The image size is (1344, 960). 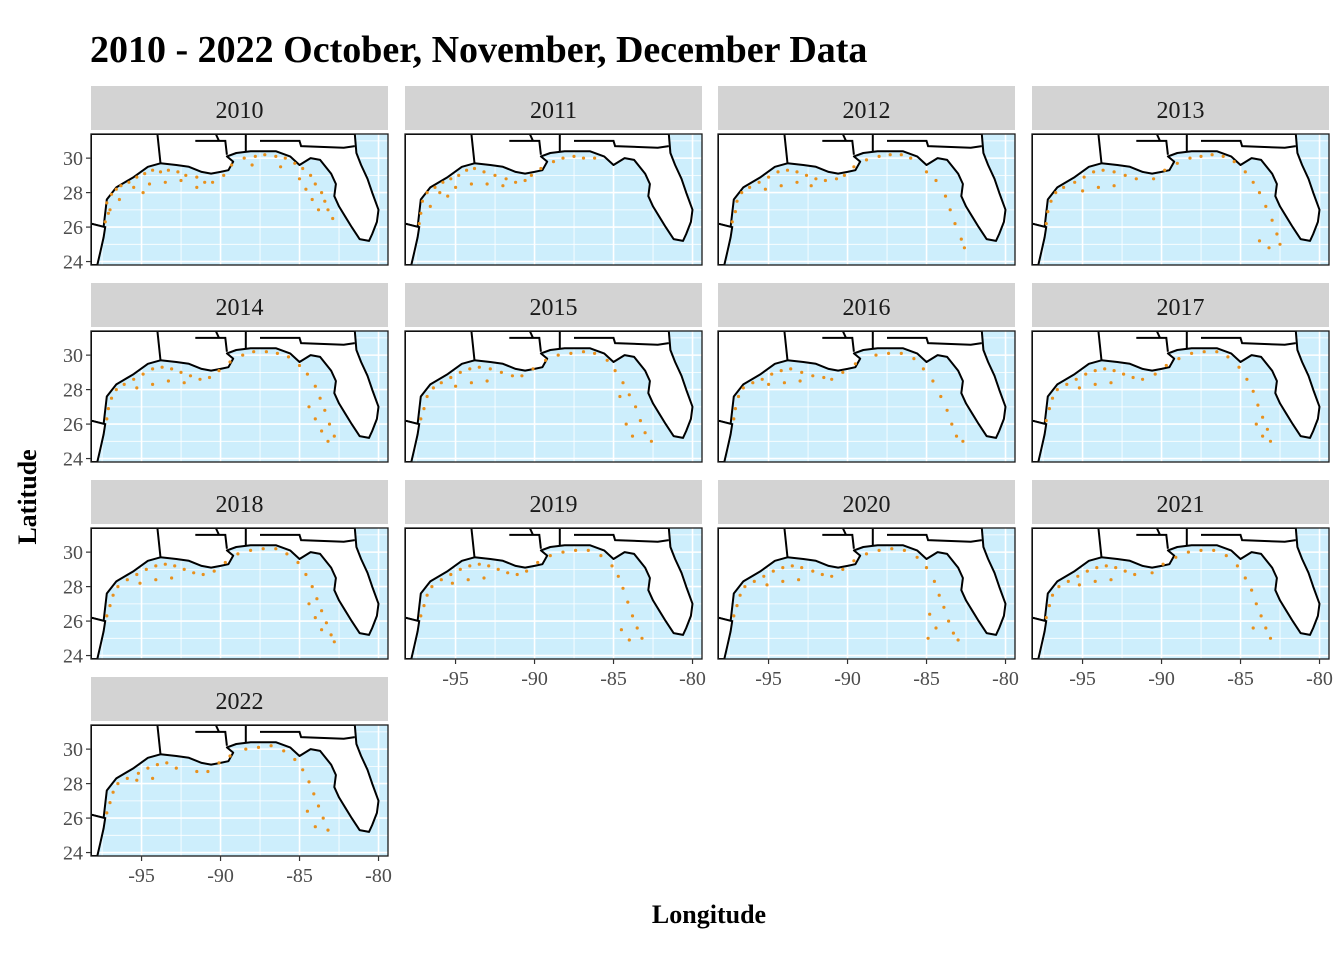 I want to click on facet-panel-2011: 2011, so click(x=553, y=176).